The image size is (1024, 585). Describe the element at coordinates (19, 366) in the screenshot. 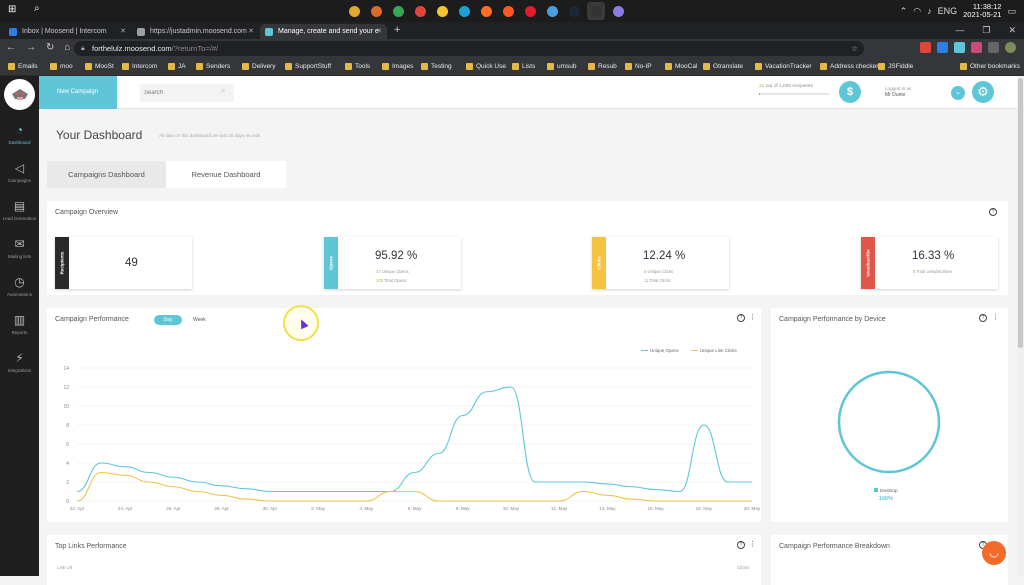

I see `nav-item-integrations: ⚡ Integrations` at that location.